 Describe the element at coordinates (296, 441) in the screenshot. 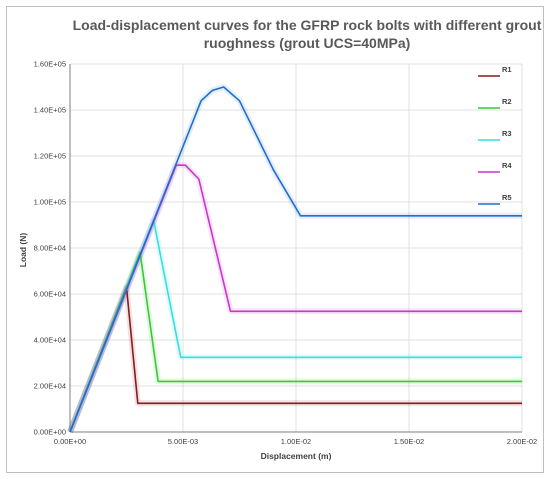

I see `x-tick-label: 1.00E-02` at that location.